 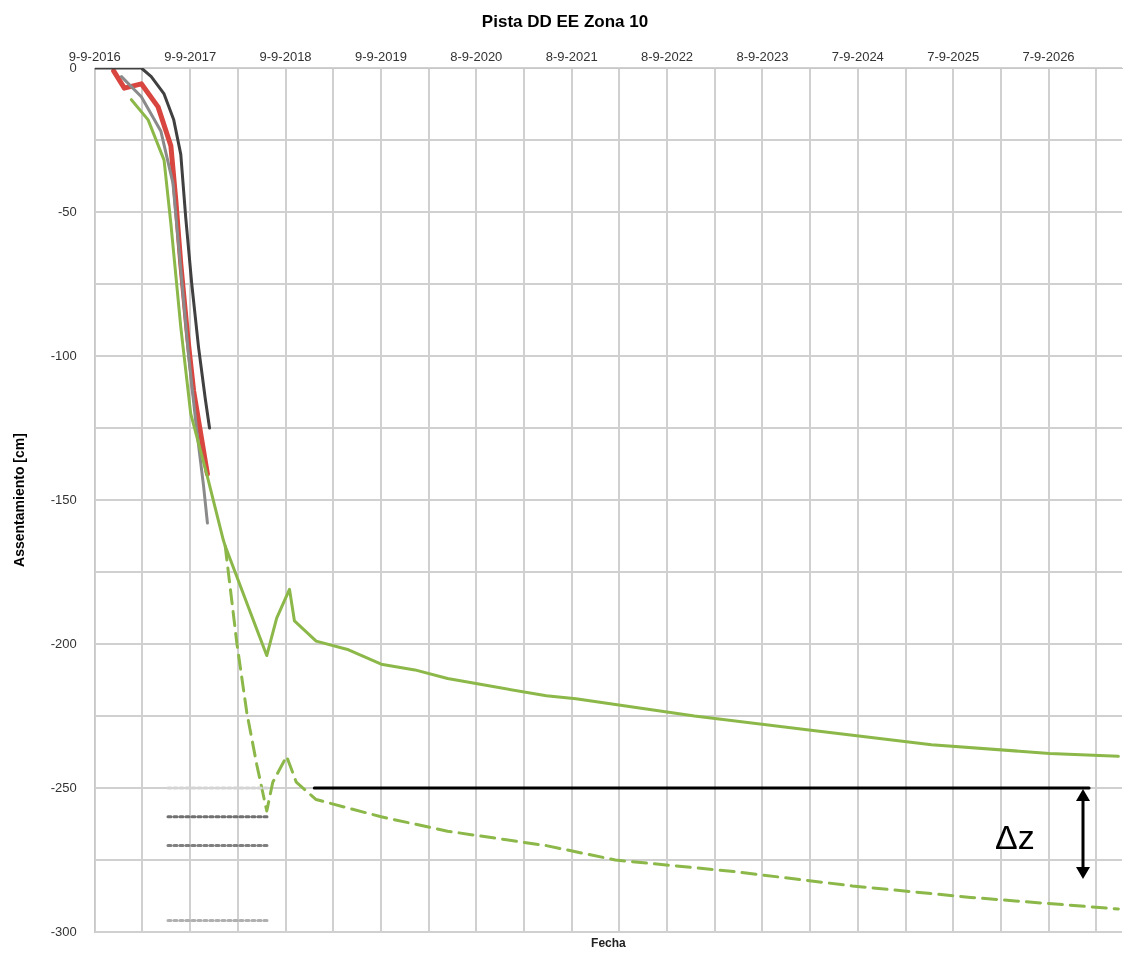 What do you see at coordinates (63, 787) in the screenshot?
I see `y-tick-label: -250` at bounding box center [63, 787].